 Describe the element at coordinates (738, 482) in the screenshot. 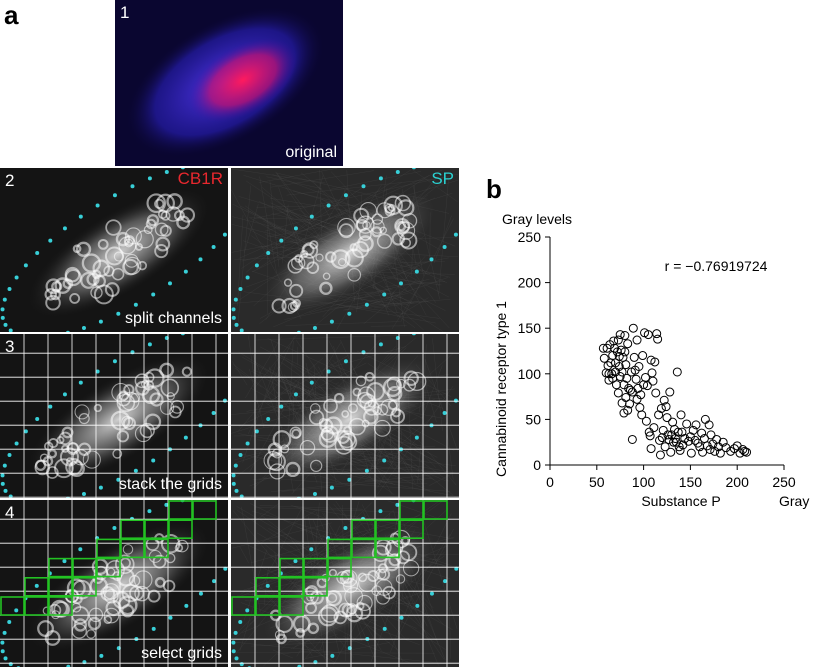

I see `x-tick-label: 200` at that location.